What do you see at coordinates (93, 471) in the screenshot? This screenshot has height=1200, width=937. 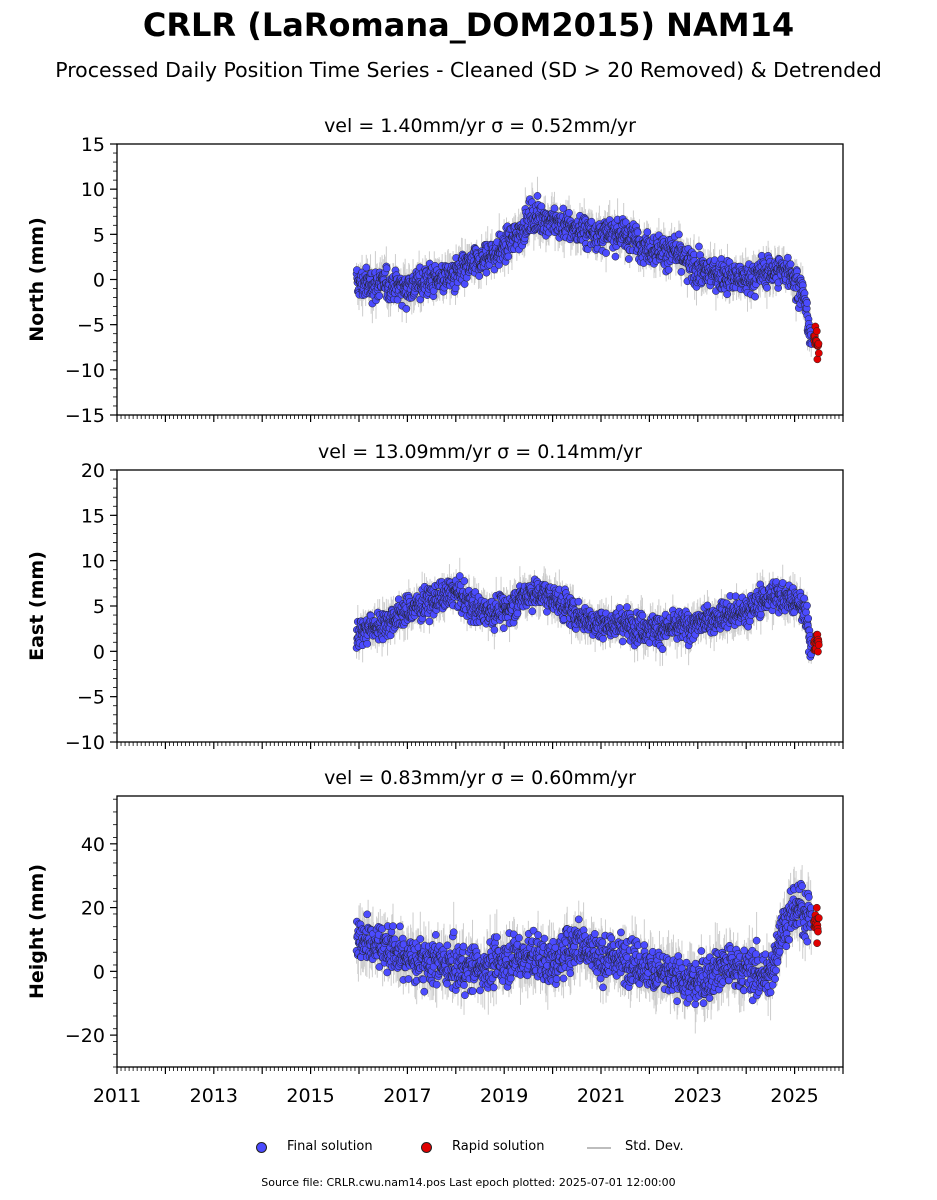 I see `y-tick-label: 20` at bounding box center [93, 471].